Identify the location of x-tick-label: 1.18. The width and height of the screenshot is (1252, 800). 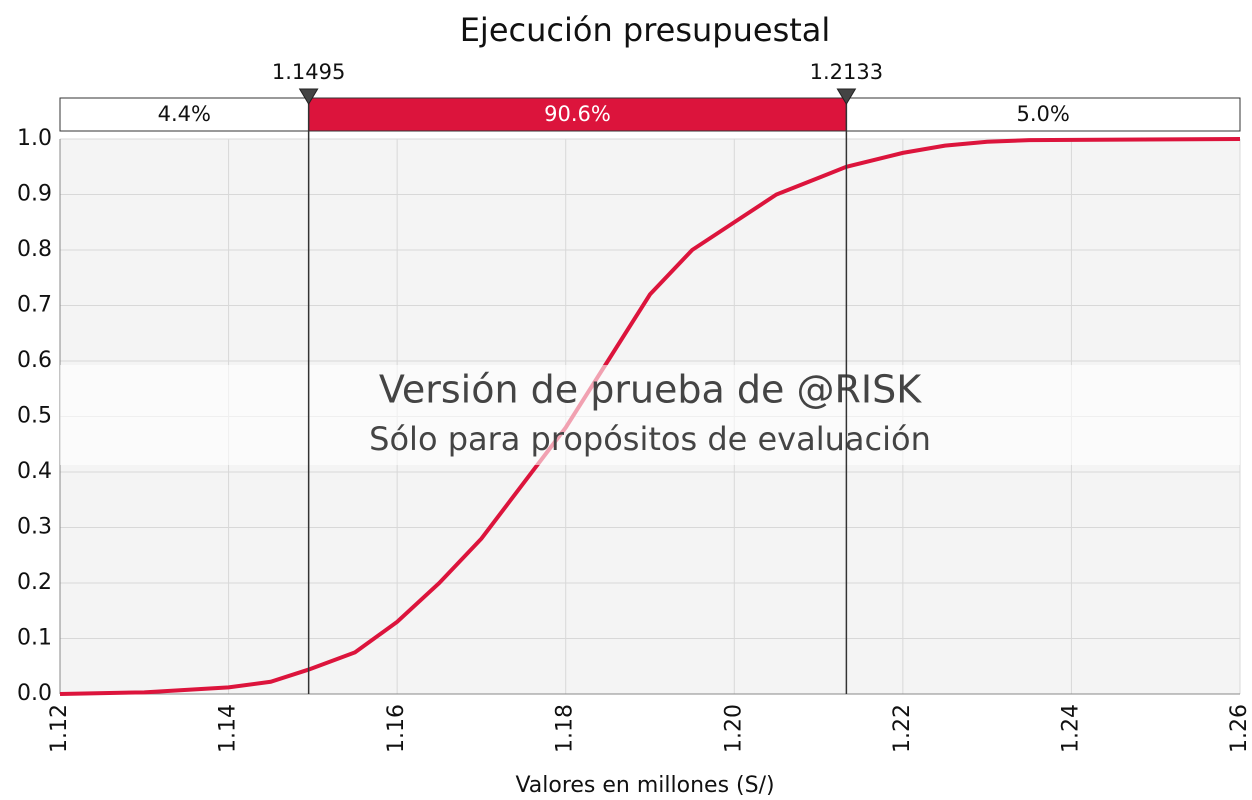
(565, 728).